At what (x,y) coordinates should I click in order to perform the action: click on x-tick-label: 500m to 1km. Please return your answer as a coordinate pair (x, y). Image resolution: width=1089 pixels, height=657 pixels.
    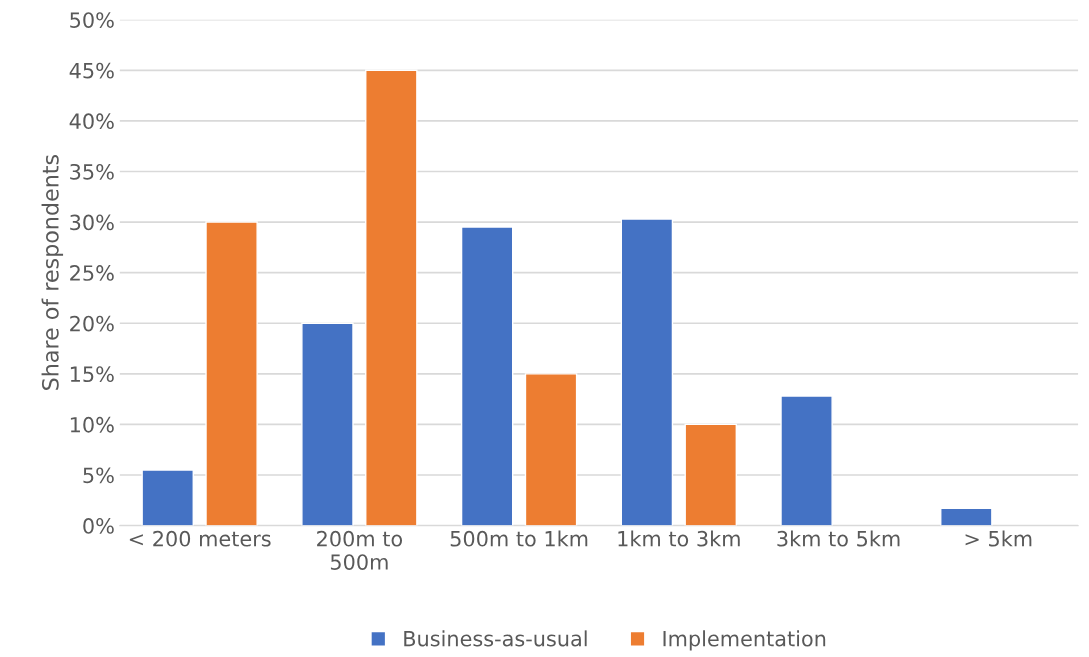
    Looking at the image, I should click on (519, 538).